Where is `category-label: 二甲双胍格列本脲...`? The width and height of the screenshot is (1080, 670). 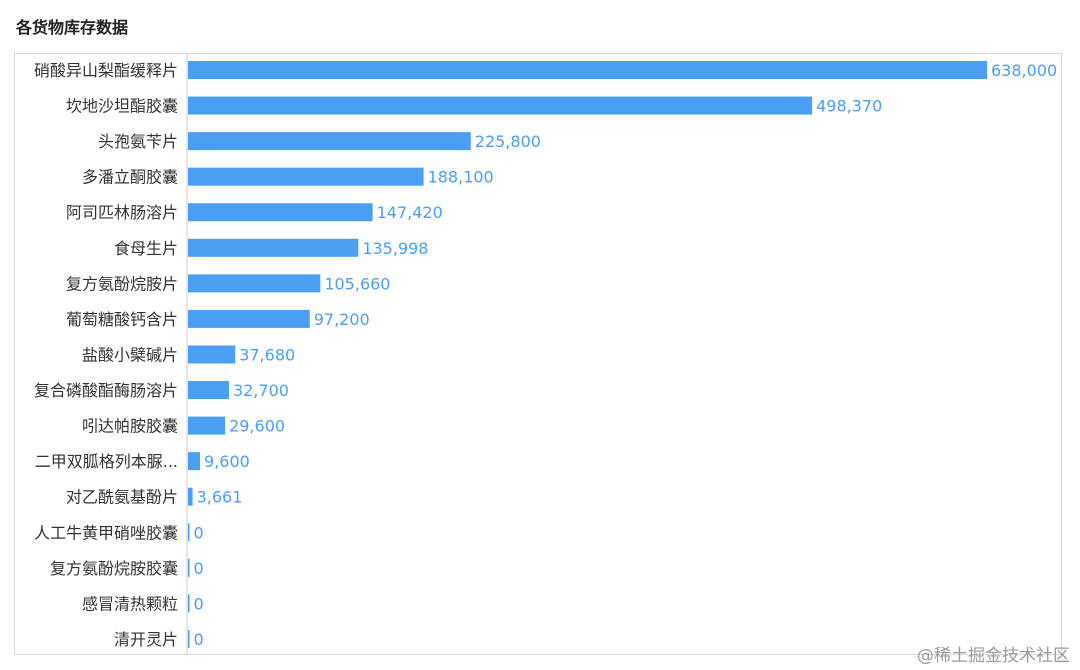 category-label: 二甲双胍格列本脲... is located at coordinates (106, 461).